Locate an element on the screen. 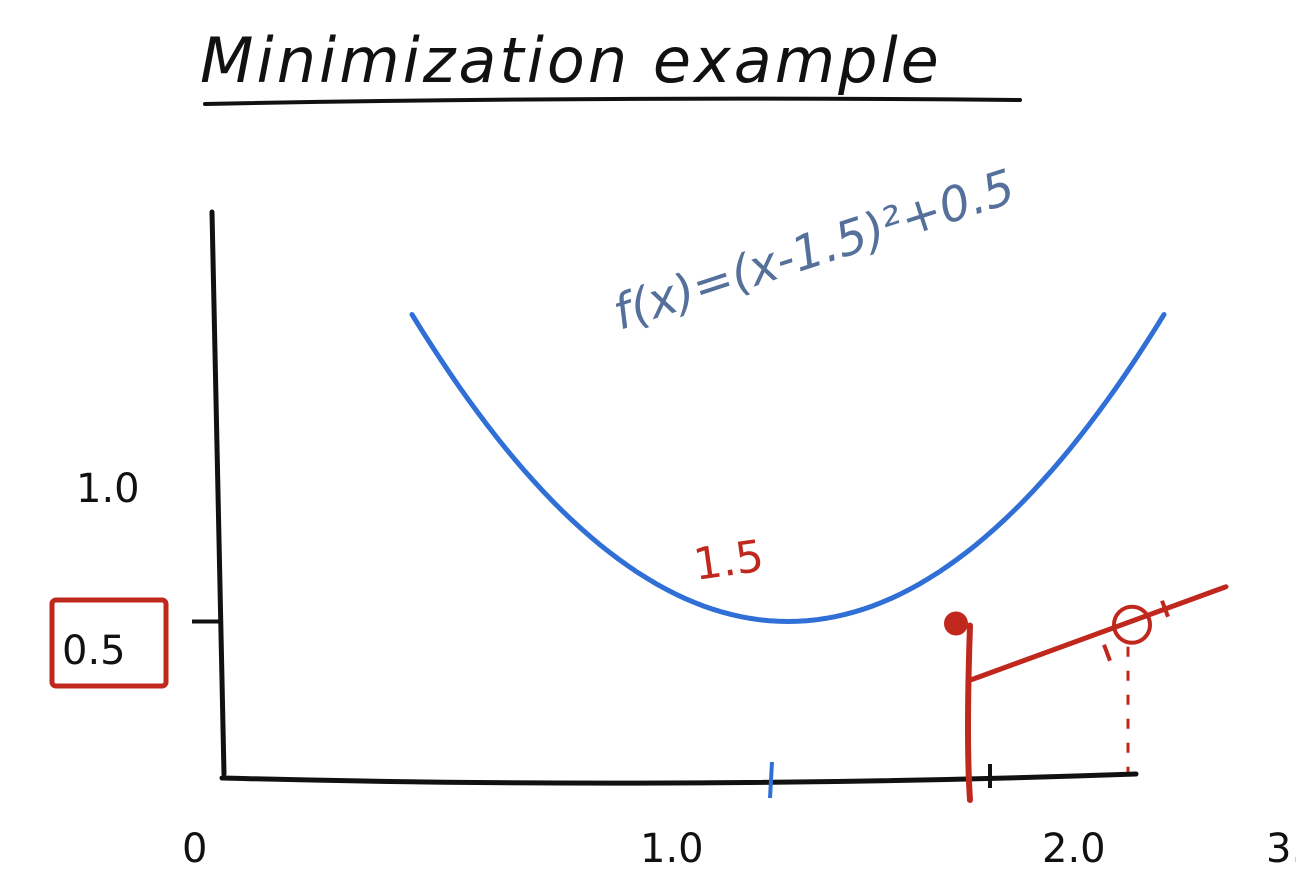  highlighted-y-box is located at coordinates (109, 643).